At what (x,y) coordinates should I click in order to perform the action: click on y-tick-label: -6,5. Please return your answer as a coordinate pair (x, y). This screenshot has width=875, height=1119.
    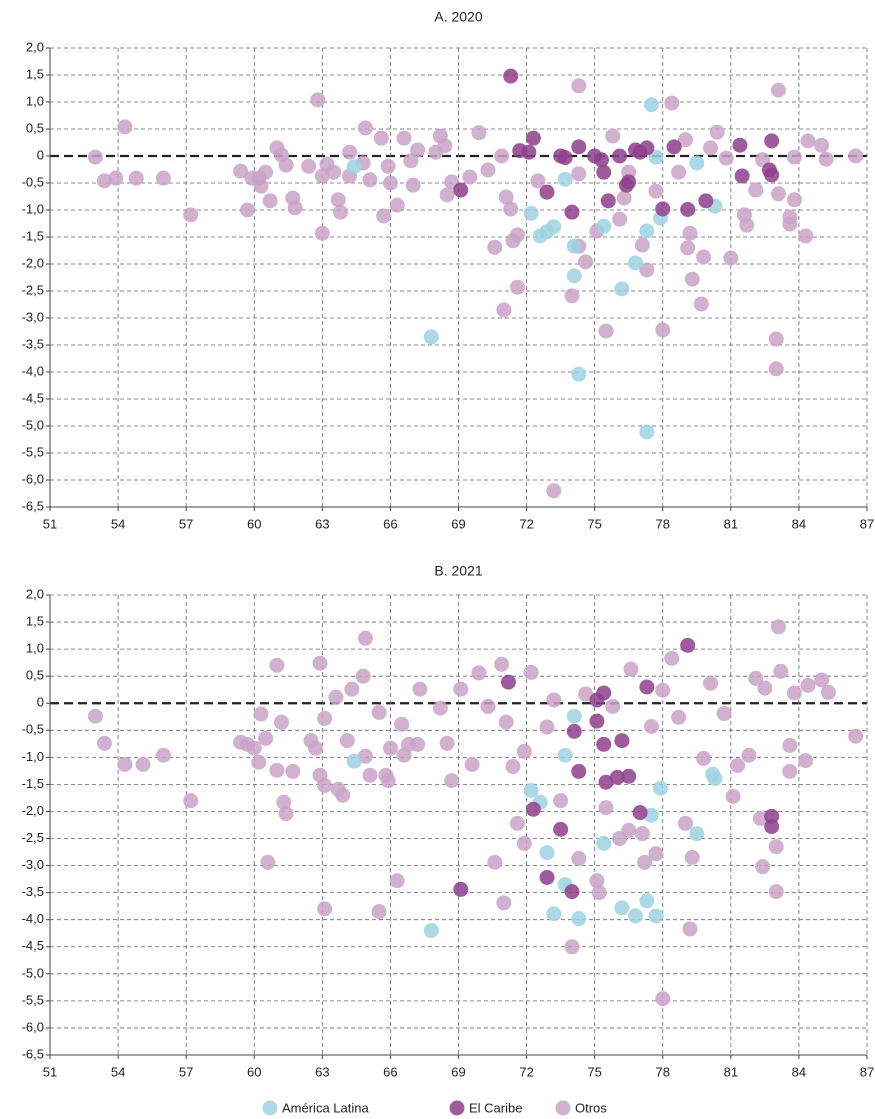
    Looking at the image, I should click on (33, 1053).